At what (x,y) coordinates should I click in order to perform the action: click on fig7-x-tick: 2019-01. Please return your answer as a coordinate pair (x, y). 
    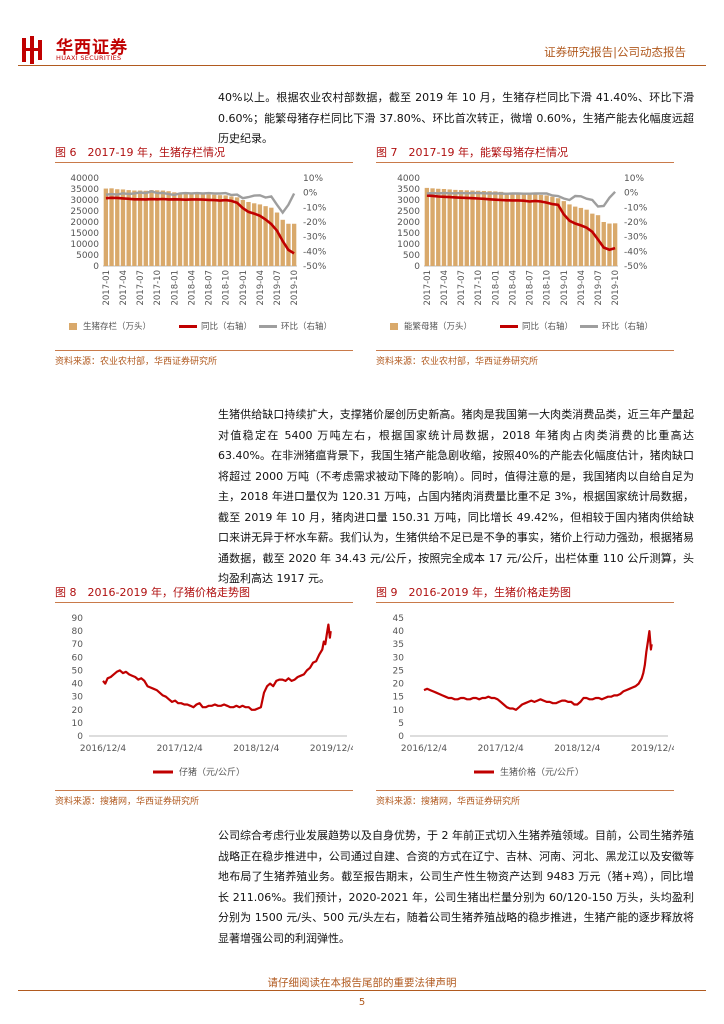
    Looking at the image, I should click on (565, 288).